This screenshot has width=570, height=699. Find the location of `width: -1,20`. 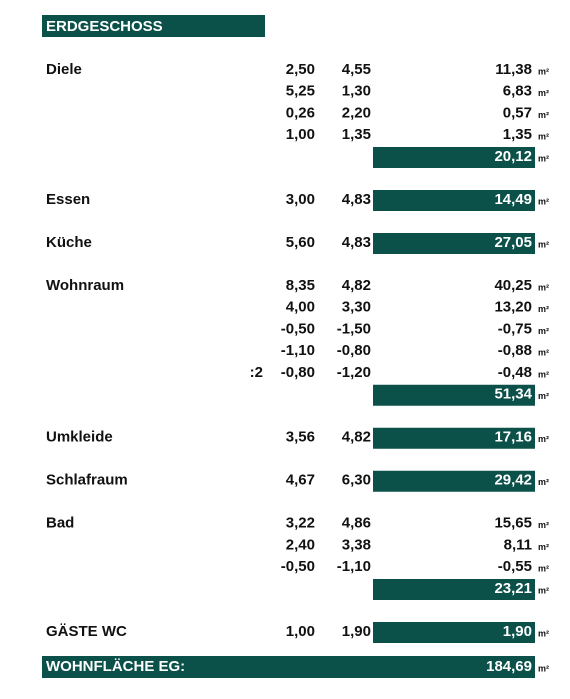

width: -1,20 is located at coordinates (354, 372).